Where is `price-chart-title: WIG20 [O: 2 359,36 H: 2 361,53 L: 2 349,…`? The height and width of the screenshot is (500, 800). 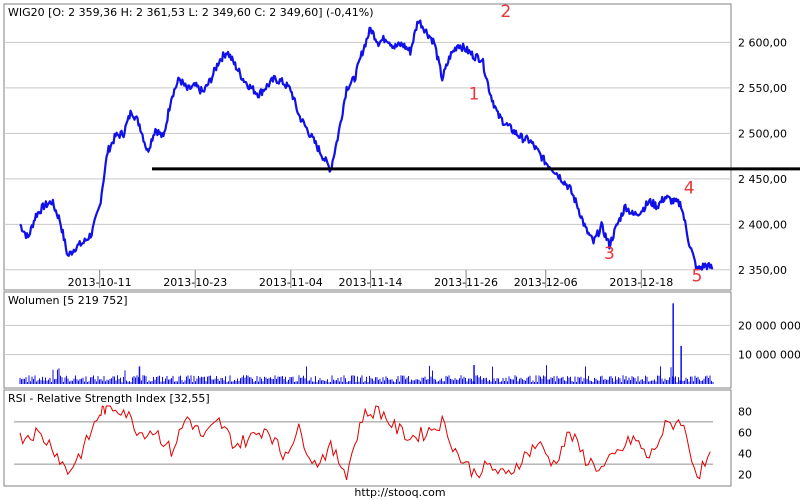
price-chart-title: WIG20 [O: 2 359,36 H: 2 361,53 L: 2 349,… is located at coordinates (191, 12).